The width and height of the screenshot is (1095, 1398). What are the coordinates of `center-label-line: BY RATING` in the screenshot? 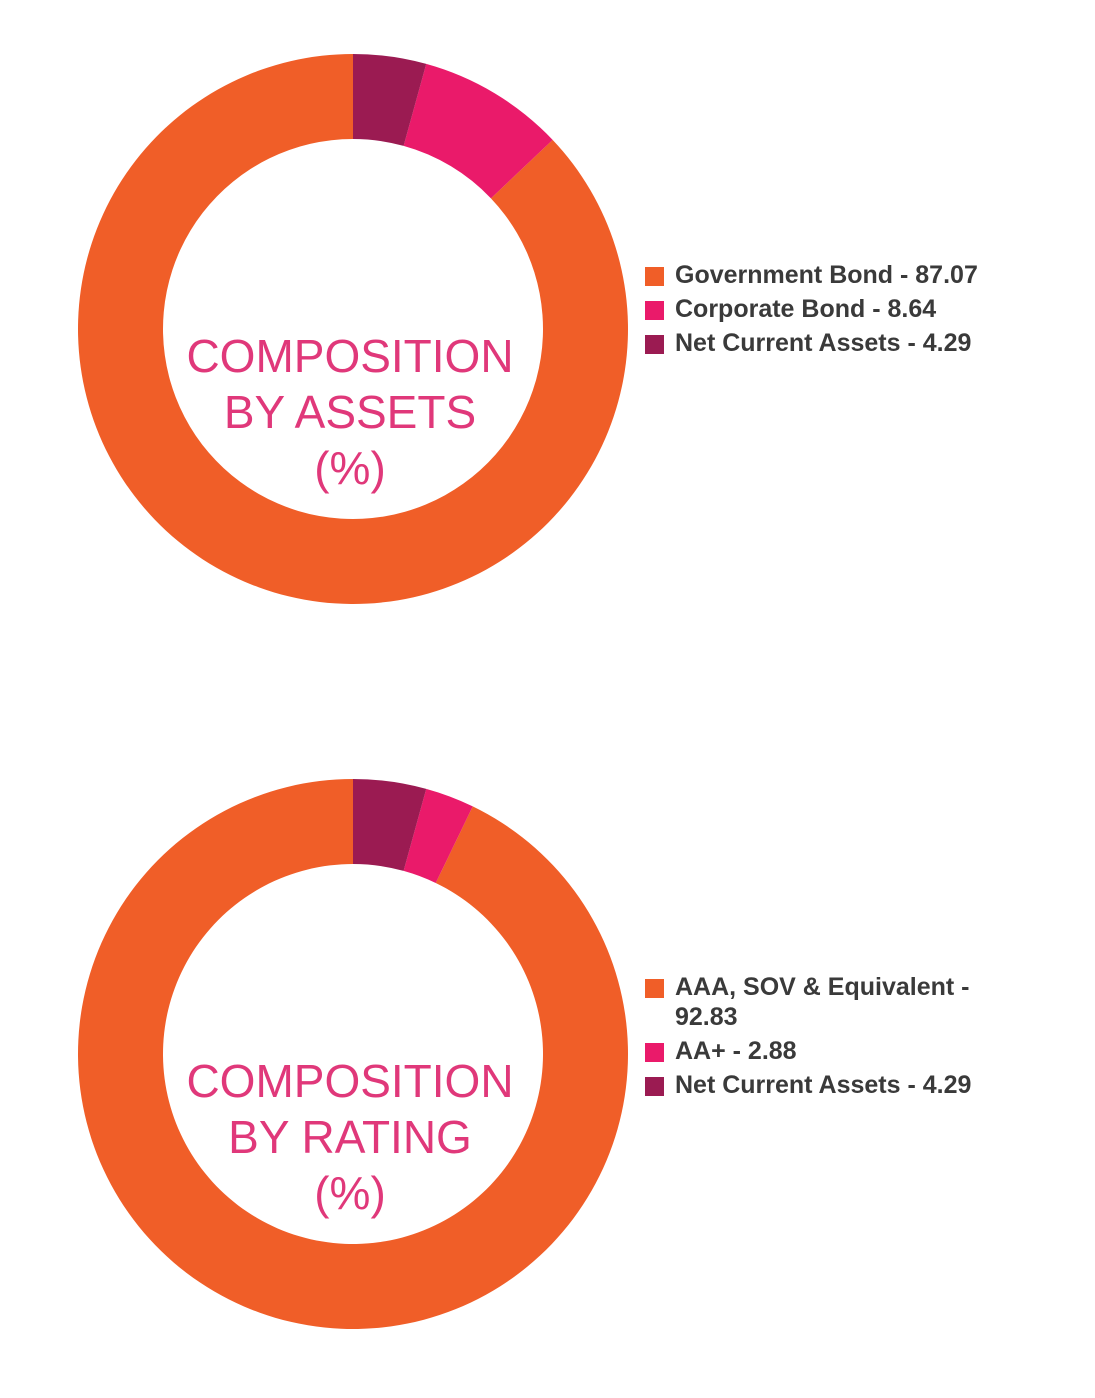 It's located at (350, 1137).